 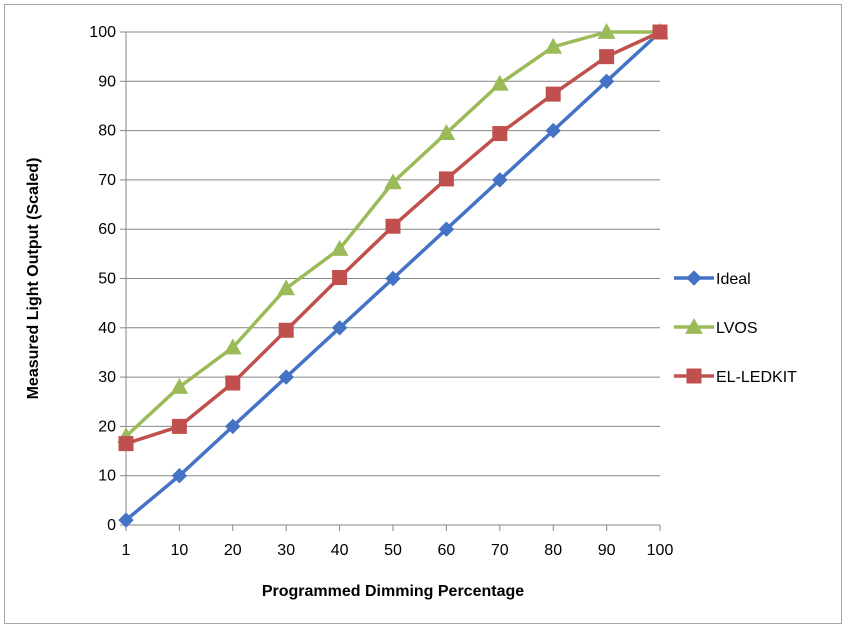 I want to click on y-tick-label: 10, so click(x=107, y=476).